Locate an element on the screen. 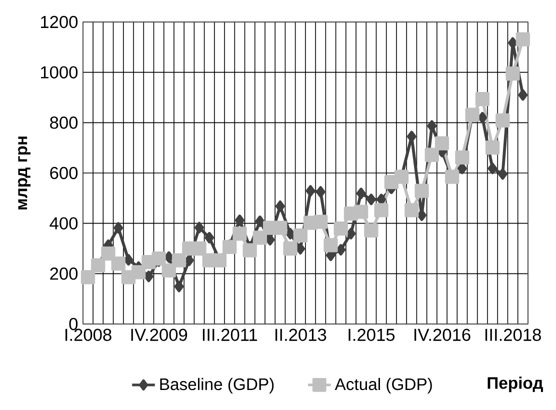 The width and height of the screenshot is (556, 410). x-tick-label: II.2013 is located at coordinates (300, 334).